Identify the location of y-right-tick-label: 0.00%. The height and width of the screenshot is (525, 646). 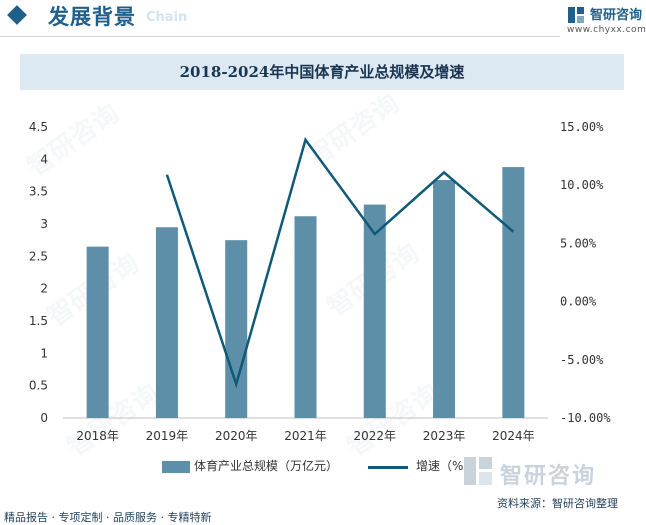
(578, 302).